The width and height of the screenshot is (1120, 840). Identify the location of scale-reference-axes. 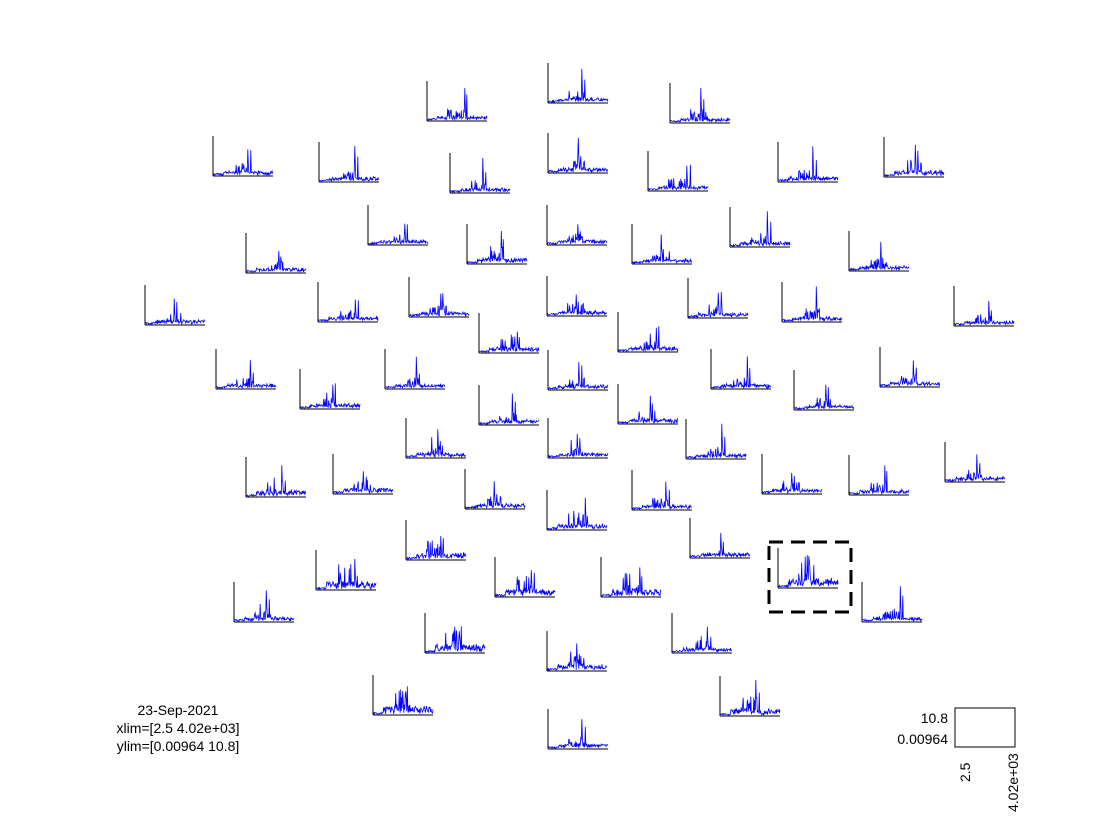
(985, 727).